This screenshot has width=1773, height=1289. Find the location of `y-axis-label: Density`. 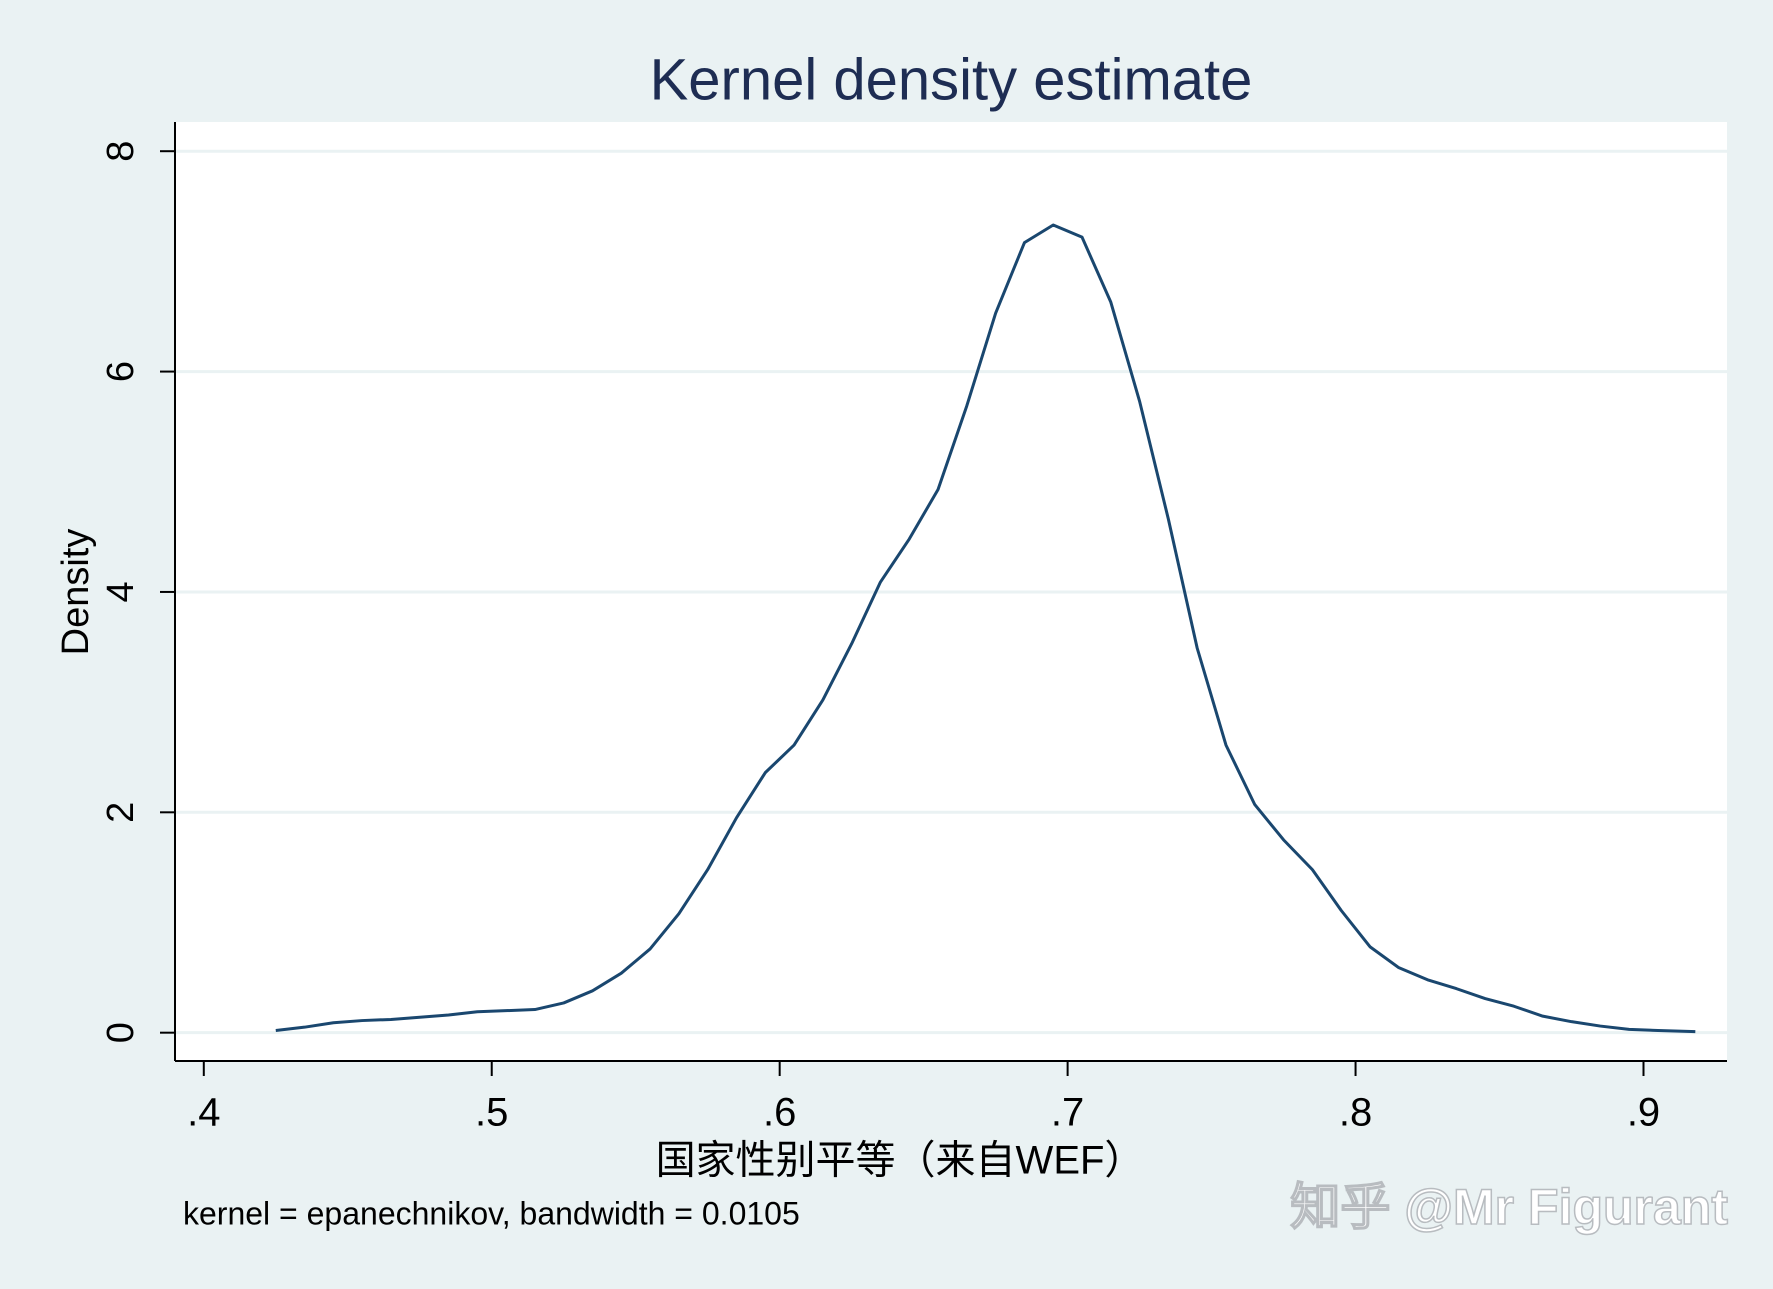

y-axis-label: Density is located at coordinates (76, 592).